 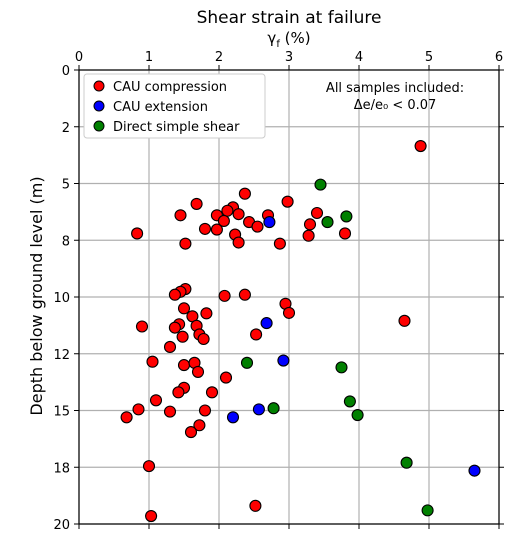 What do you see at coordinates (176, 127) in the screenshot?
I see `legend-label-direct-simple-shear: Direct simple shear` at bounding box center [176, 127].